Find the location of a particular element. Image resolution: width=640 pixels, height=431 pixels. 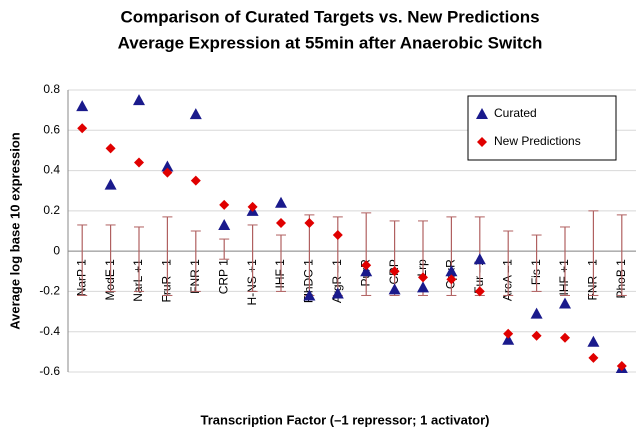

x-tick-label: H-NS +1 is located at coordinates (252, 282).